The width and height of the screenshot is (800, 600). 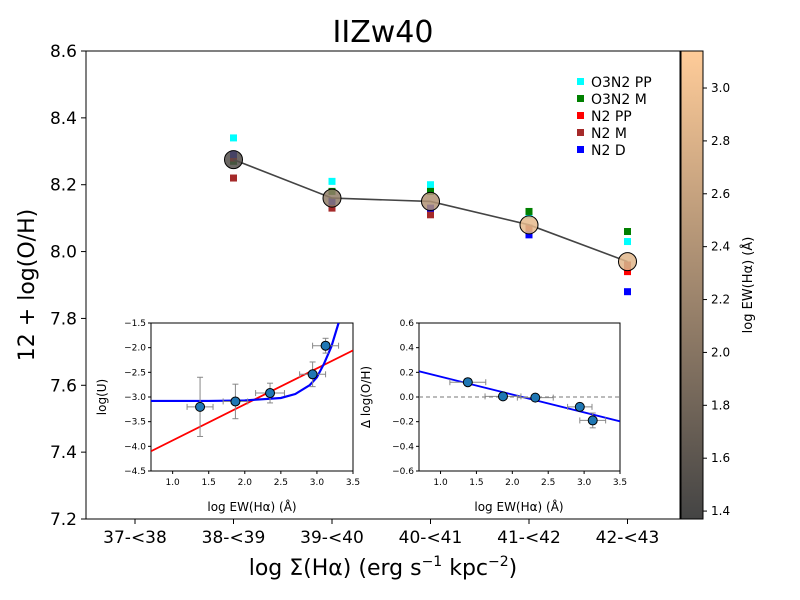 I want to click on inset-y-tick-label: −3.5, so click(x=135, y=423).